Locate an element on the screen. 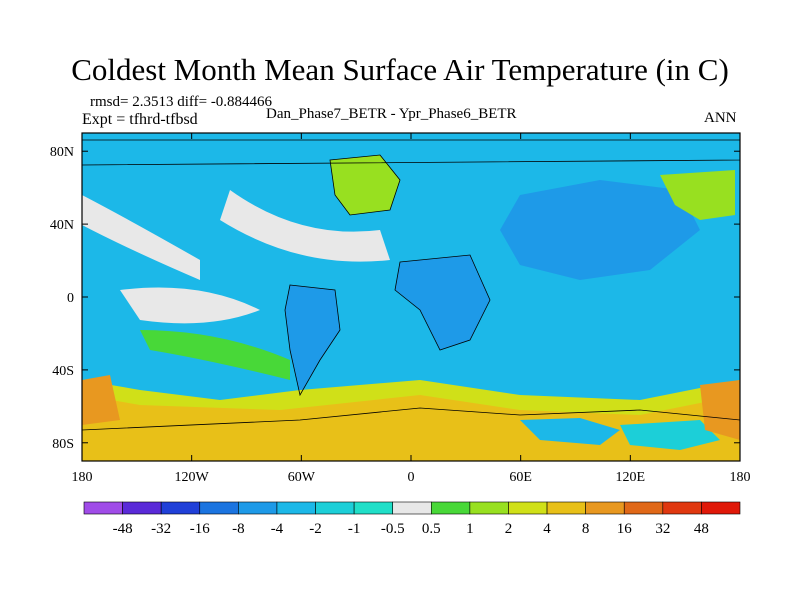 This screenshot has width=800, height=600. x-tick-label: 60W is located at coordinates (302, 477).